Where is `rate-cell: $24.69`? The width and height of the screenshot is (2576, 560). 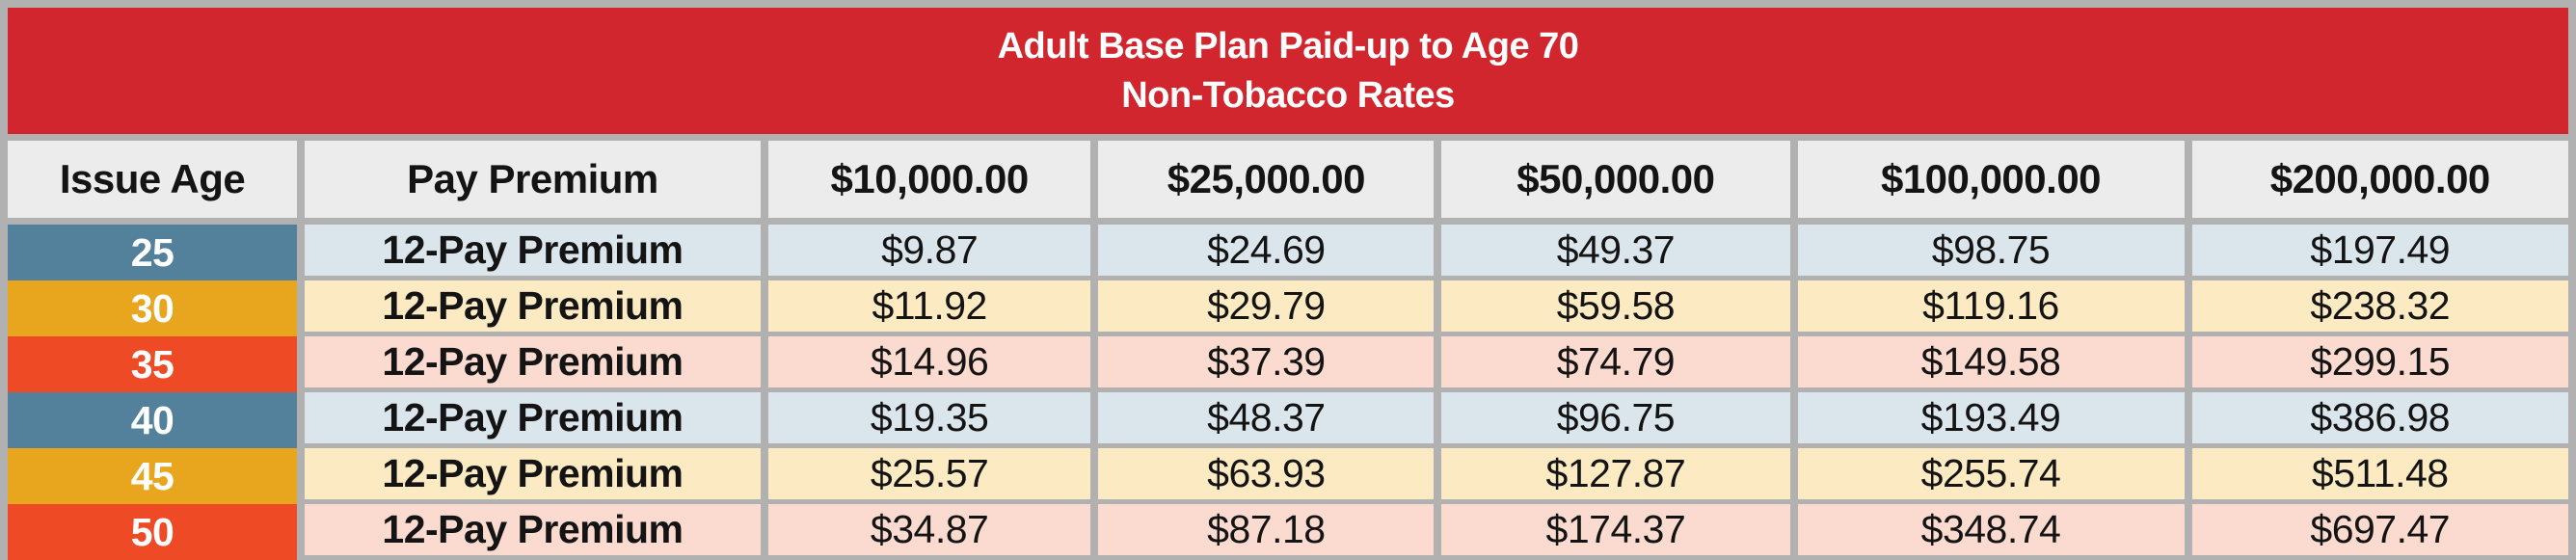 rate-cell: $24.69 is located at coordinates (1270, 252).